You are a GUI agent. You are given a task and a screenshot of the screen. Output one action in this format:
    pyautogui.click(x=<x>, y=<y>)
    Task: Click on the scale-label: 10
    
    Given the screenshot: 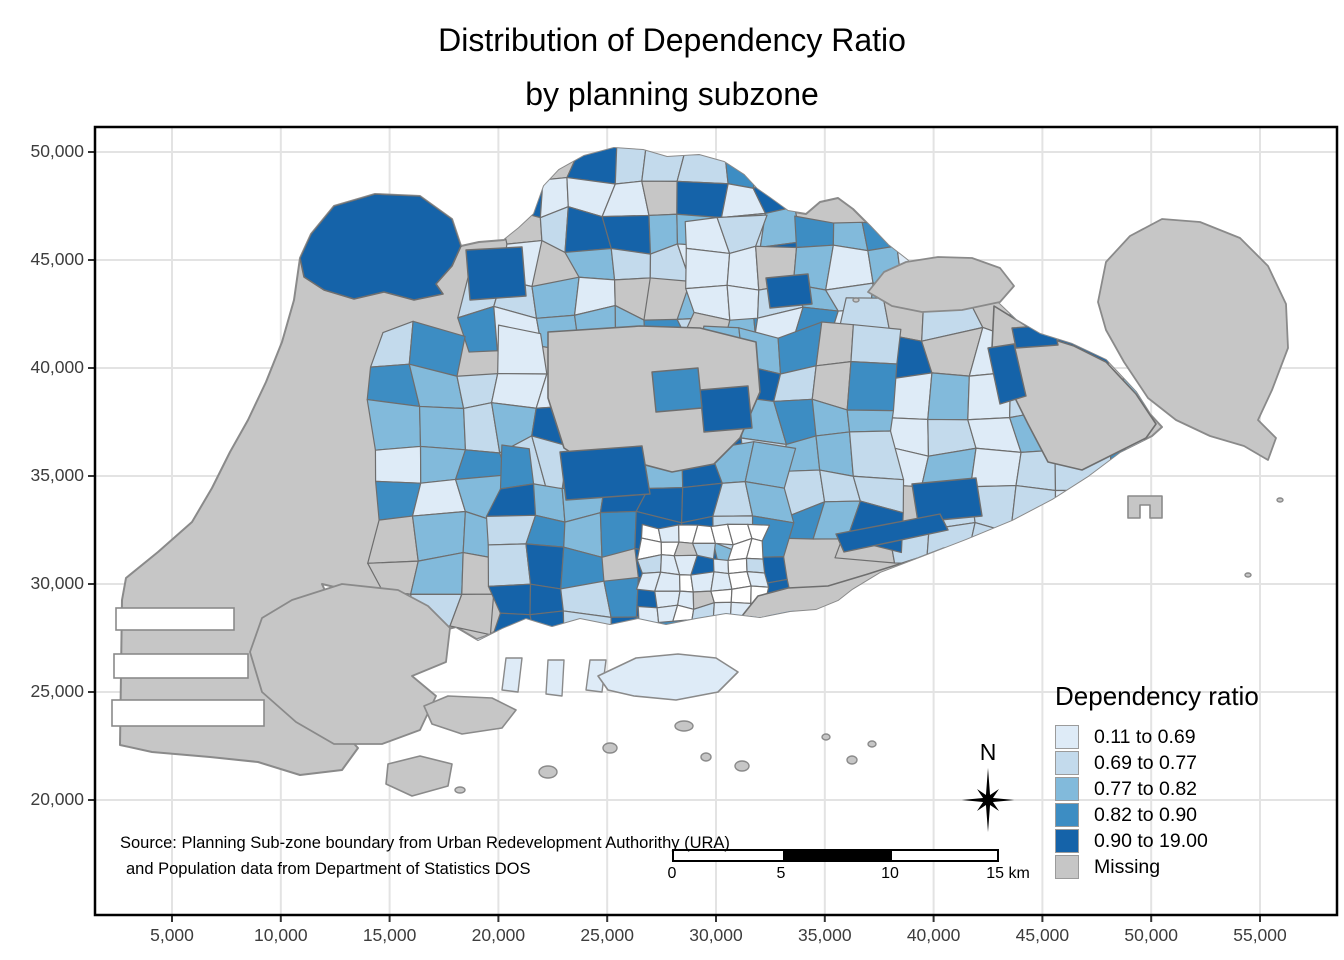 What is the action you would take?
    pyautogui.click(x=890, y=873)
    